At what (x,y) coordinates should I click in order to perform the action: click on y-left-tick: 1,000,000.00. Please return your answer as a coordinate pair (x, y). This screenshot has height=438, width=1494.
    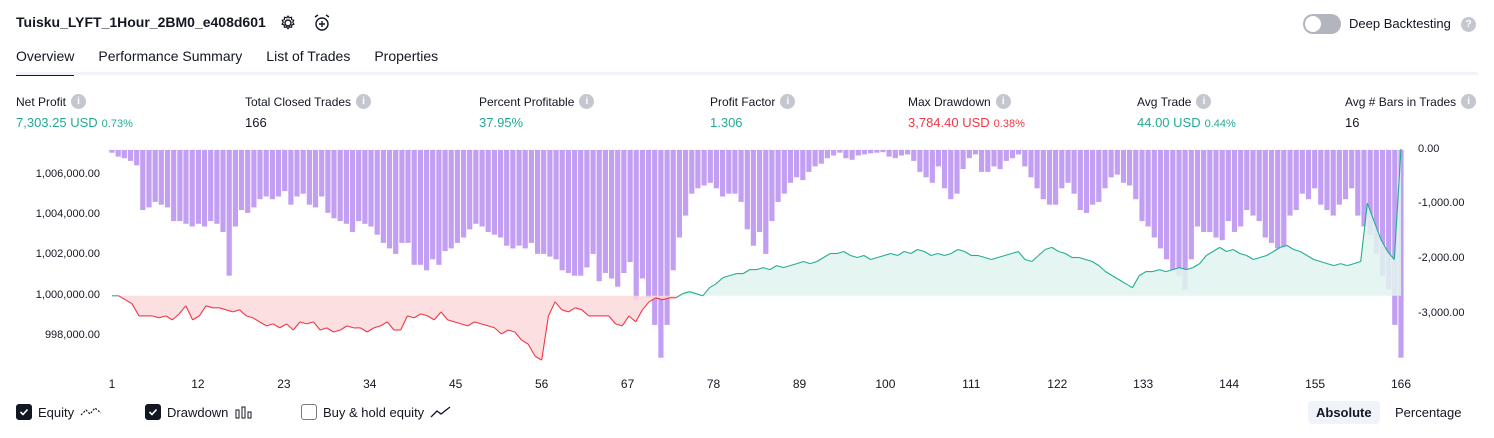
    Looking at the image, I should click on (67, 295).